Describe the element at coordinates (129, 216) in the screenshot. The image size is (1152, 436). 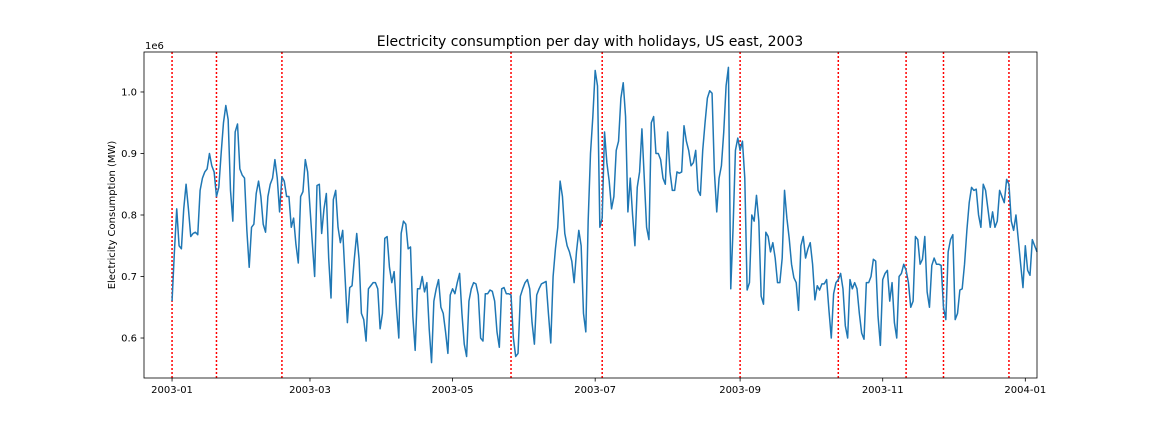
I see `y-tick-label: 0.8` at that location.